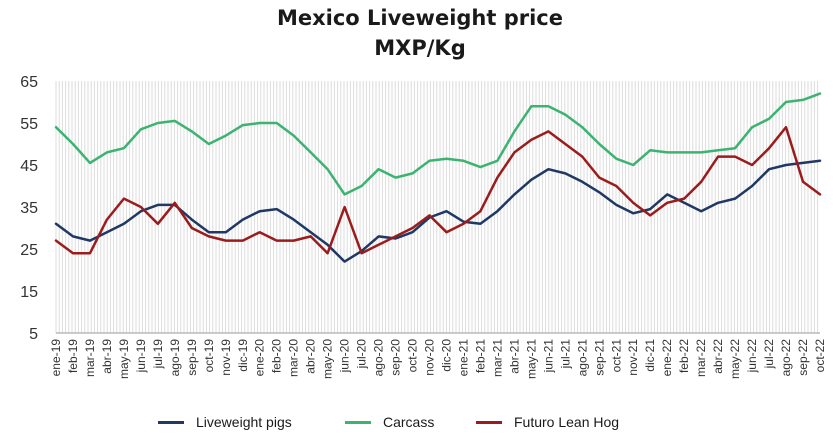 The width and height of the screenshot is (840, 448). Describe the element at coordinates (29, 208) in the screenshot. I see `y-tick-label: 35` at that location.